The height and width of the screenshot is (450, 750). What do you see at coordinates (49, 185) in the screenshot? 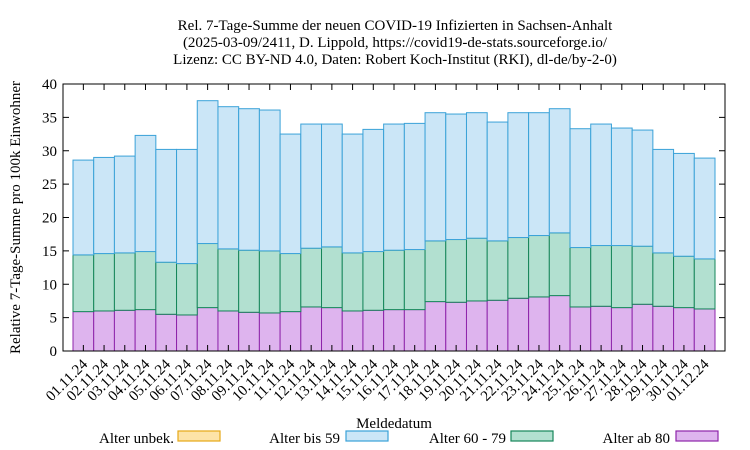
I see `y-tick-label: 25` at bounding box center [49, 185].